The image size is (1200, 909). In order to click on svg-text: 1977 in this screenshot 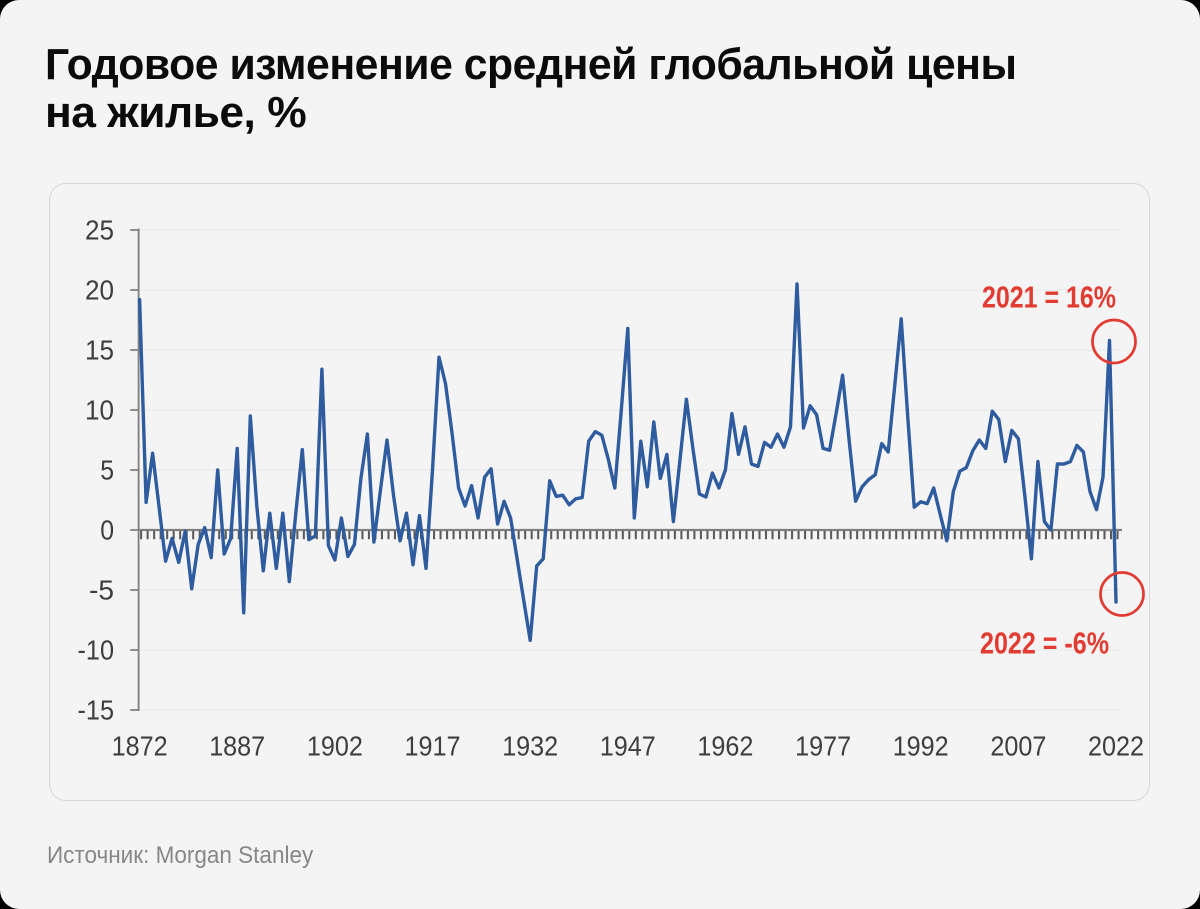, I will do `click(823, 746)`.